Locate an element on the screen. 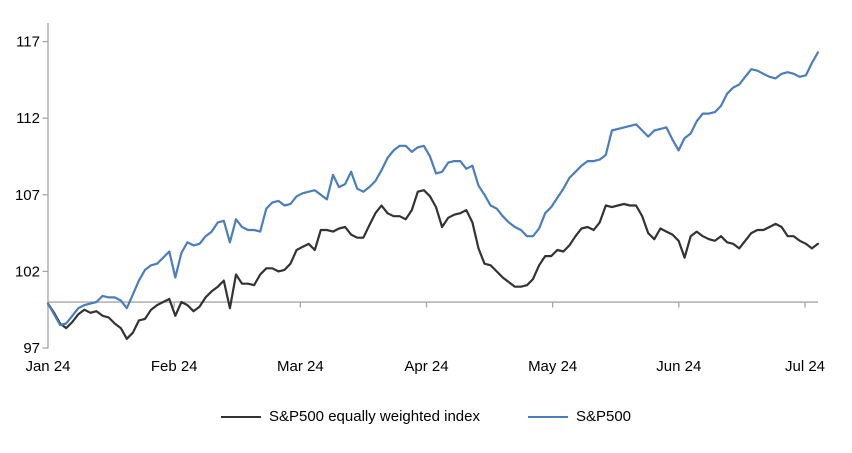  y-axis-tick-label: 117 is located at coordinates (28, 42).